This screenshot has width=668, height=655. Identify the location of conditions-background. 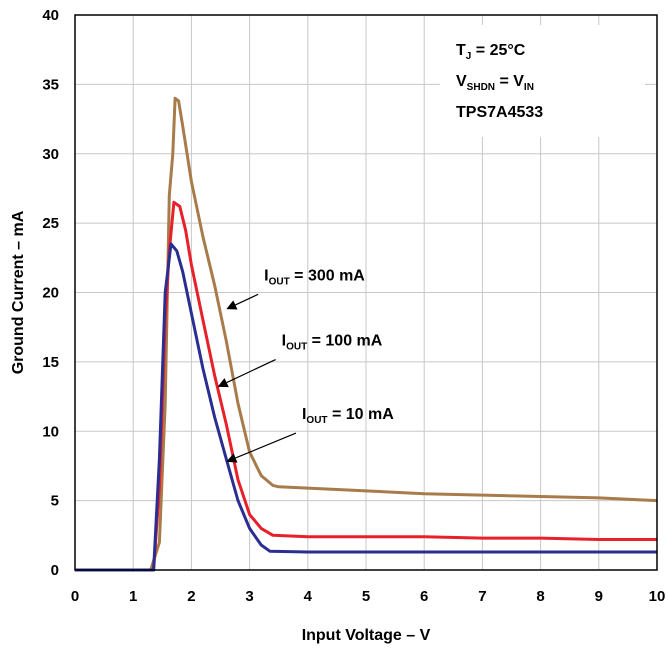
(542, 81).